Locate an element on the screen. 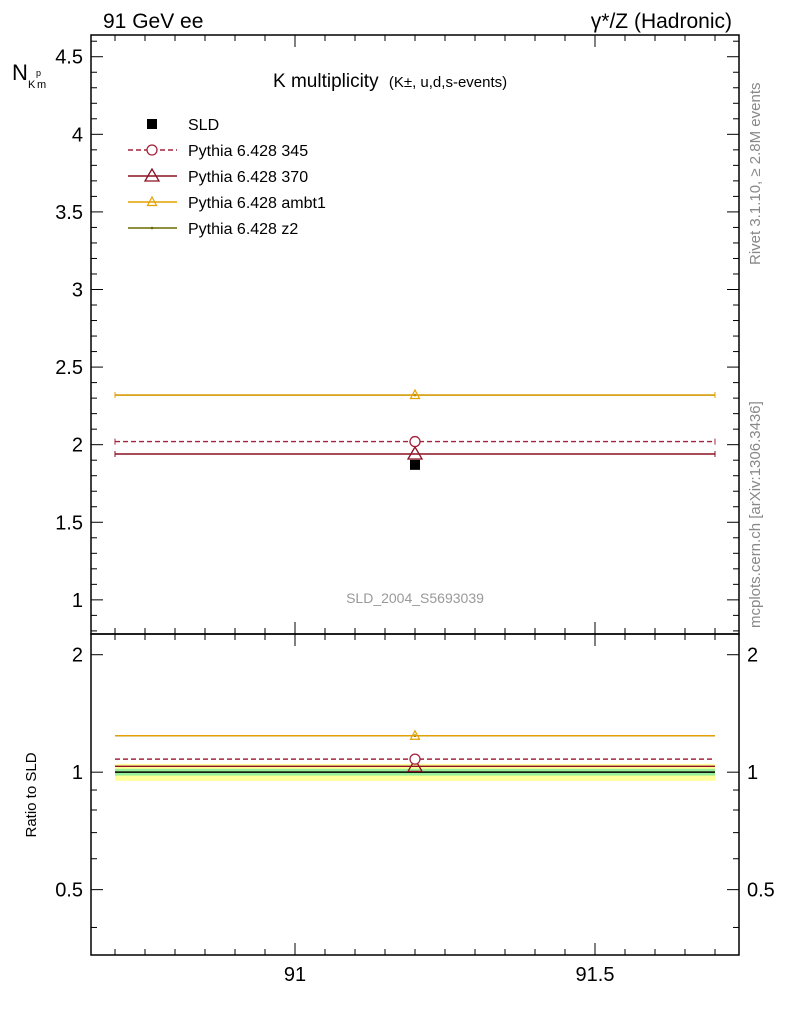 The image size is (786, 1024). mcplots-label: mcplots.cern.ch [arXiv:1306.3436] is located at coordinates (755, 514).